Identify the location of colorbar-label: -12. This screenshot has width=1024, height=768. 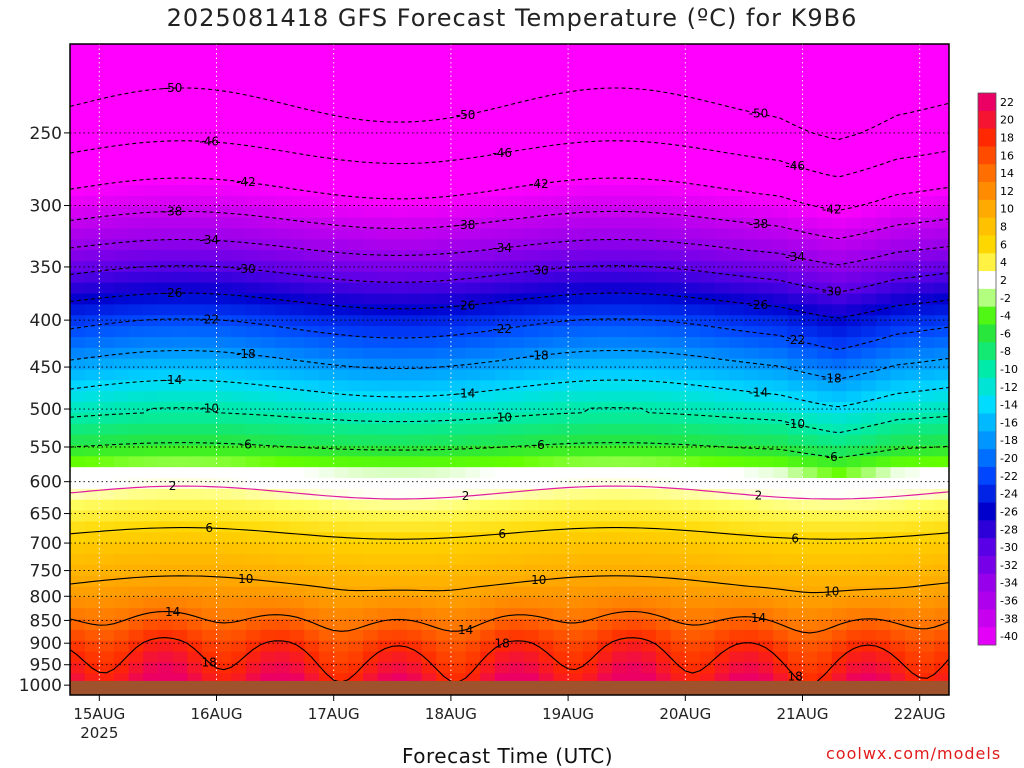
(1009, 387).